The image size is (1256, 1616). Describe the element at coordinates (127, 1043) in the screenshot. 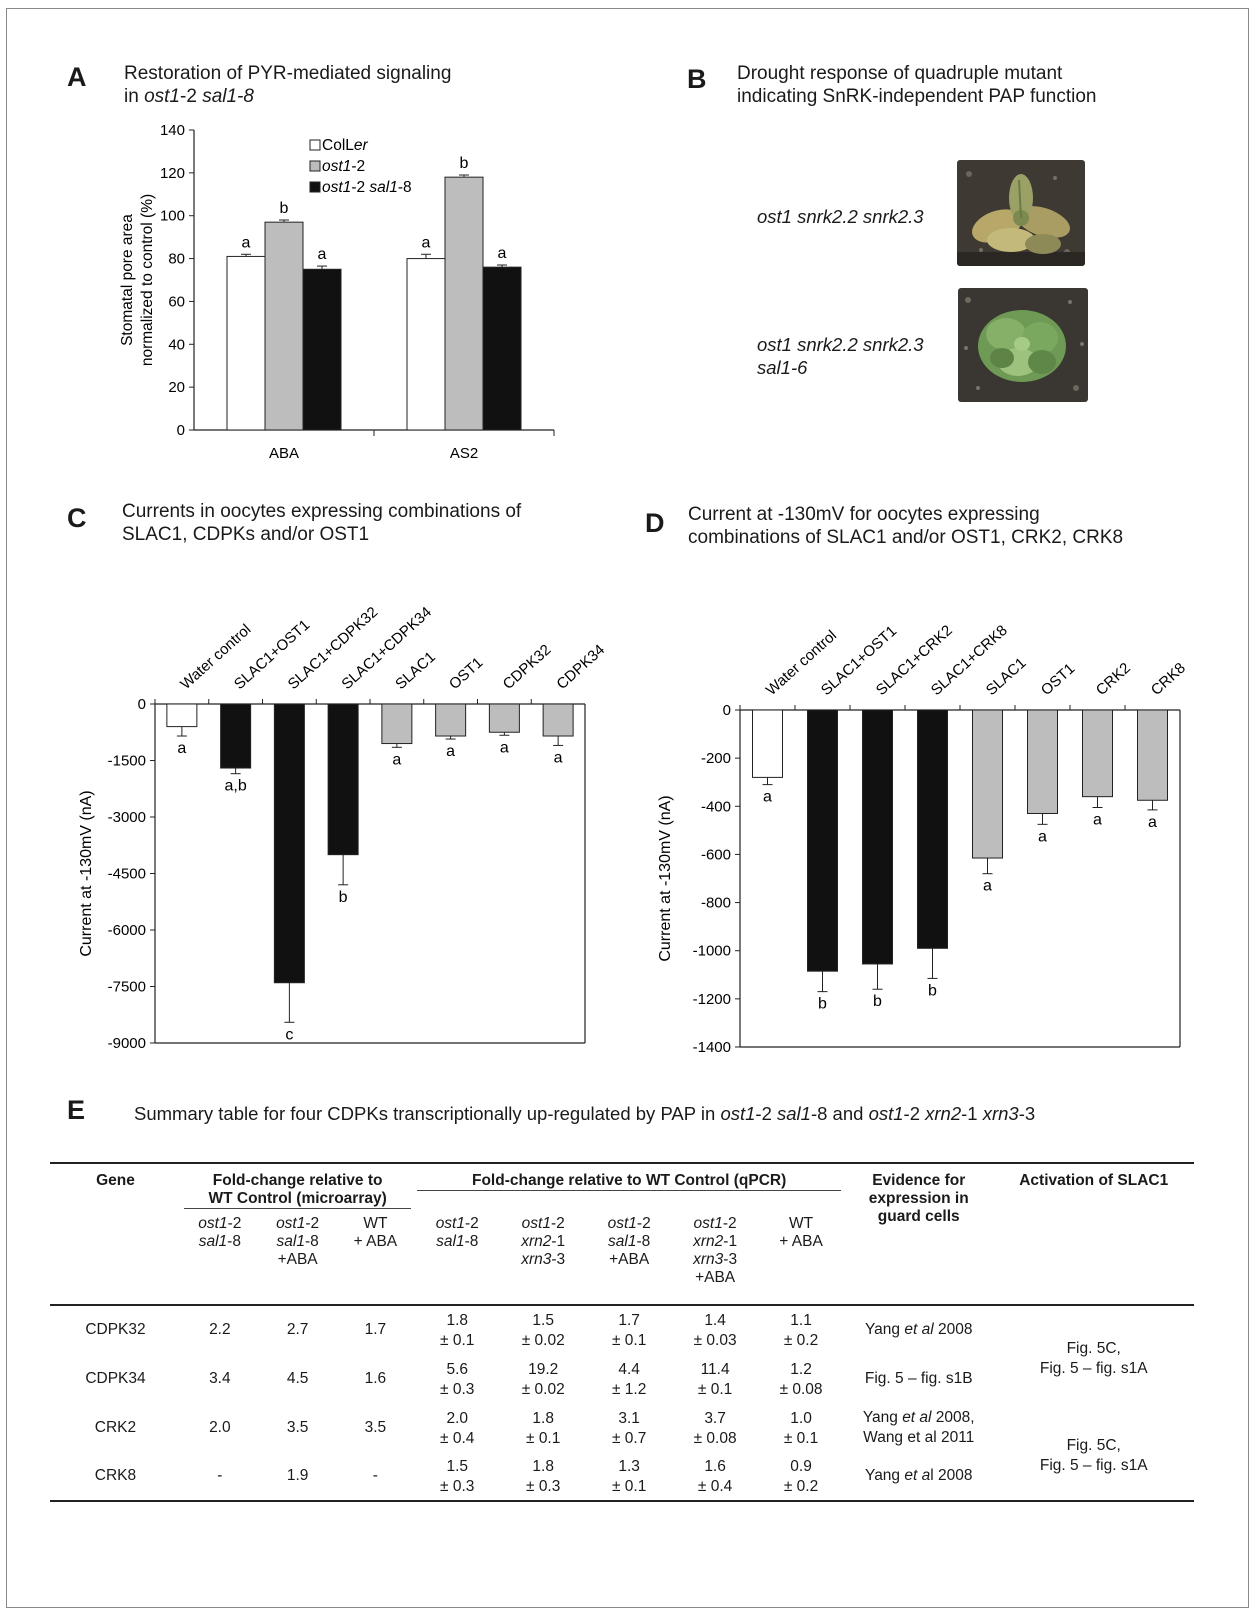

I see `y-tick-label: -9000` at that location.